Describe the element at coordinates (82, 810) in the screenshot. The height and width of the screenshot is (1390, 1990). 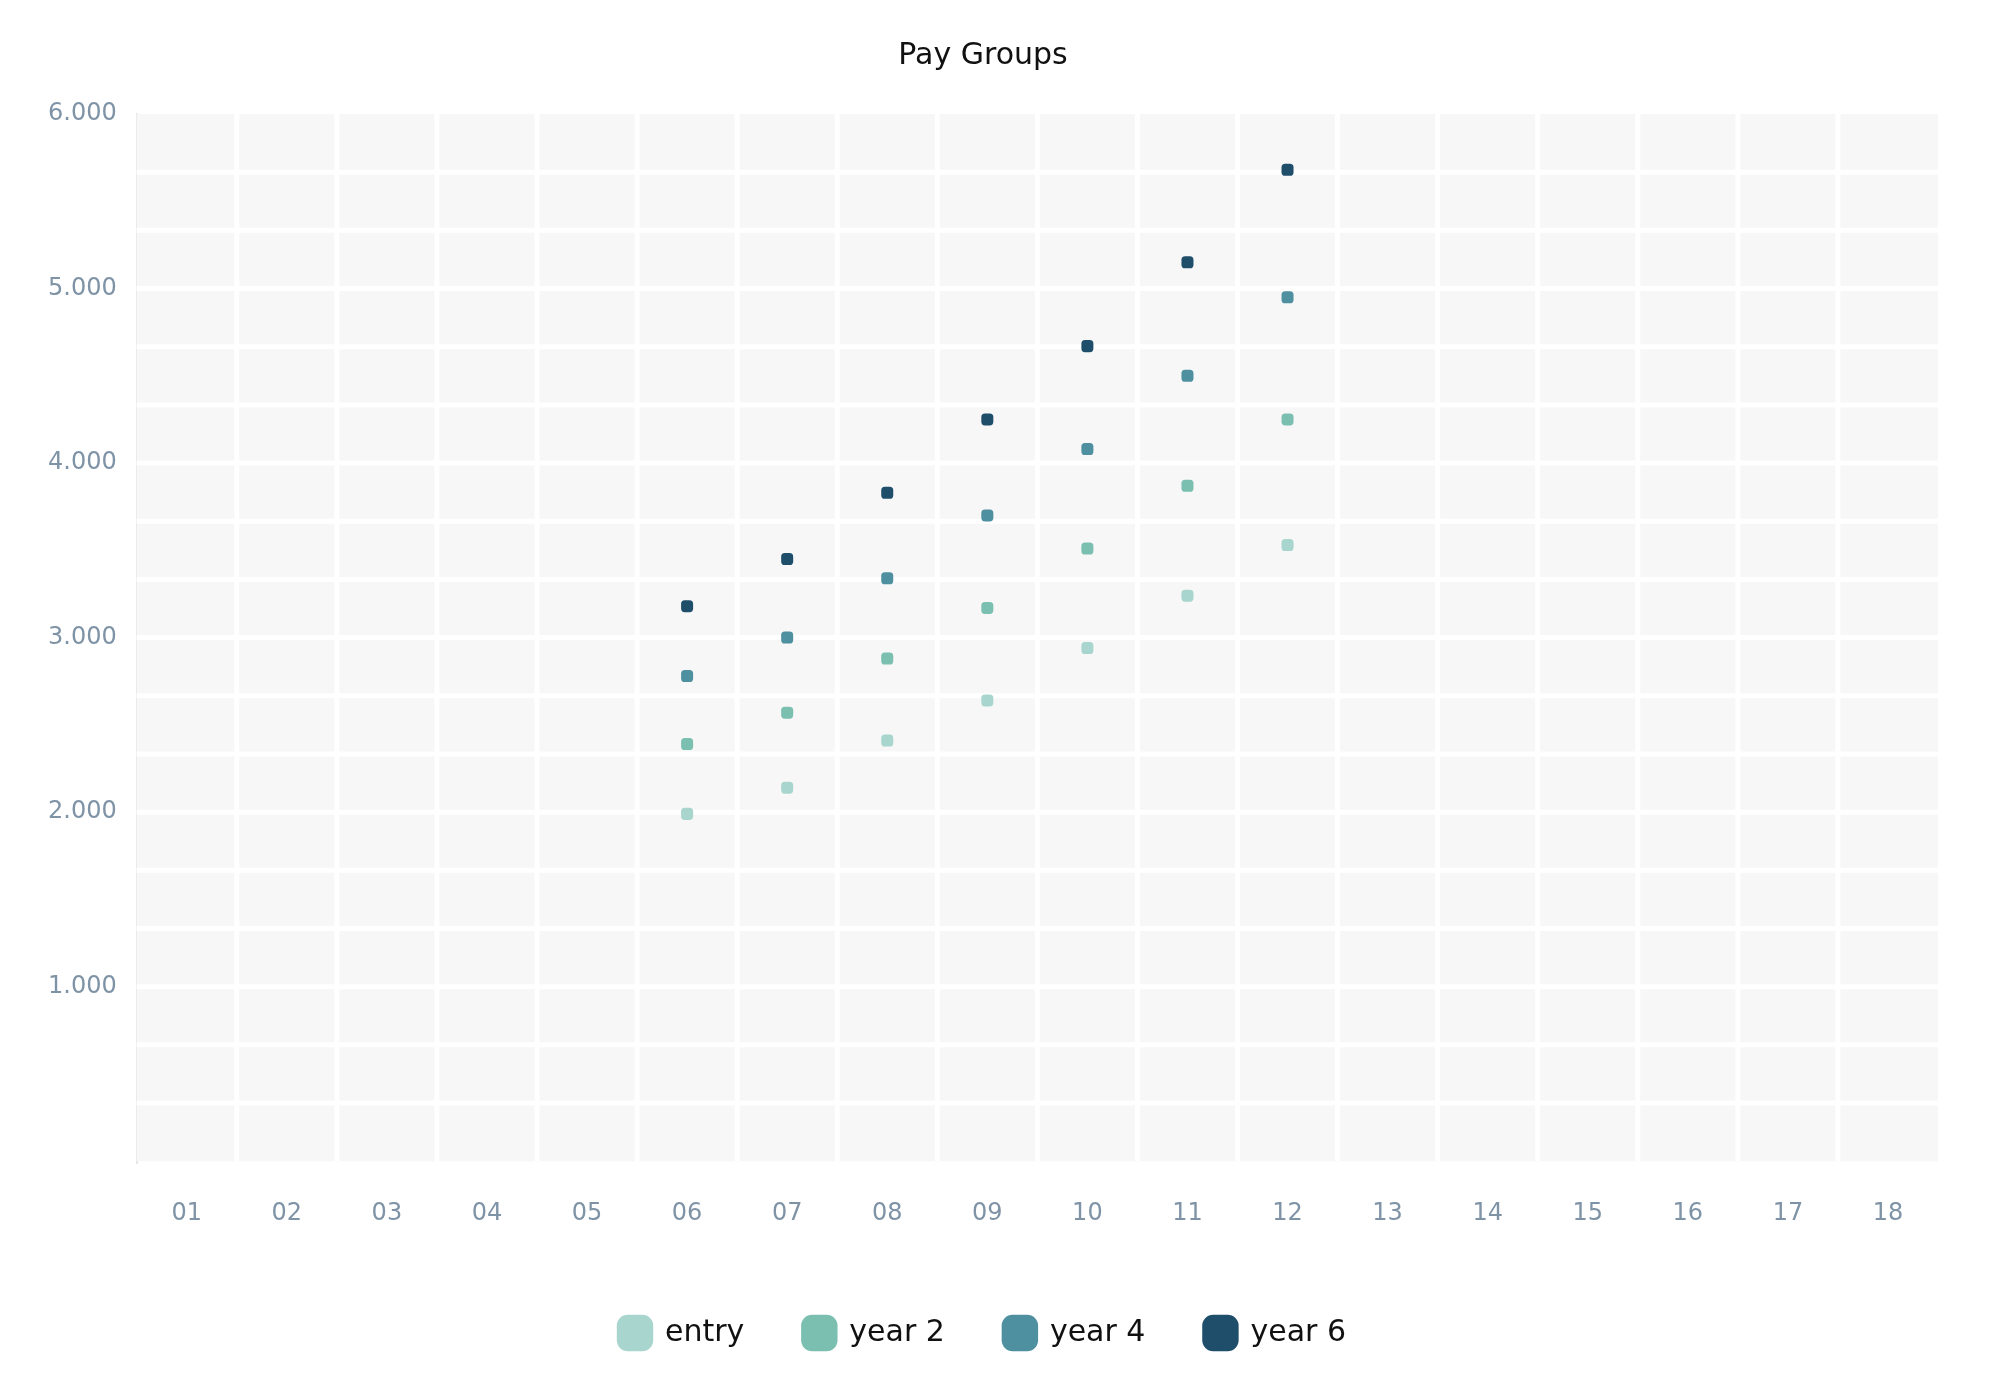
I see `y-tick-label: 2.000` at that location.